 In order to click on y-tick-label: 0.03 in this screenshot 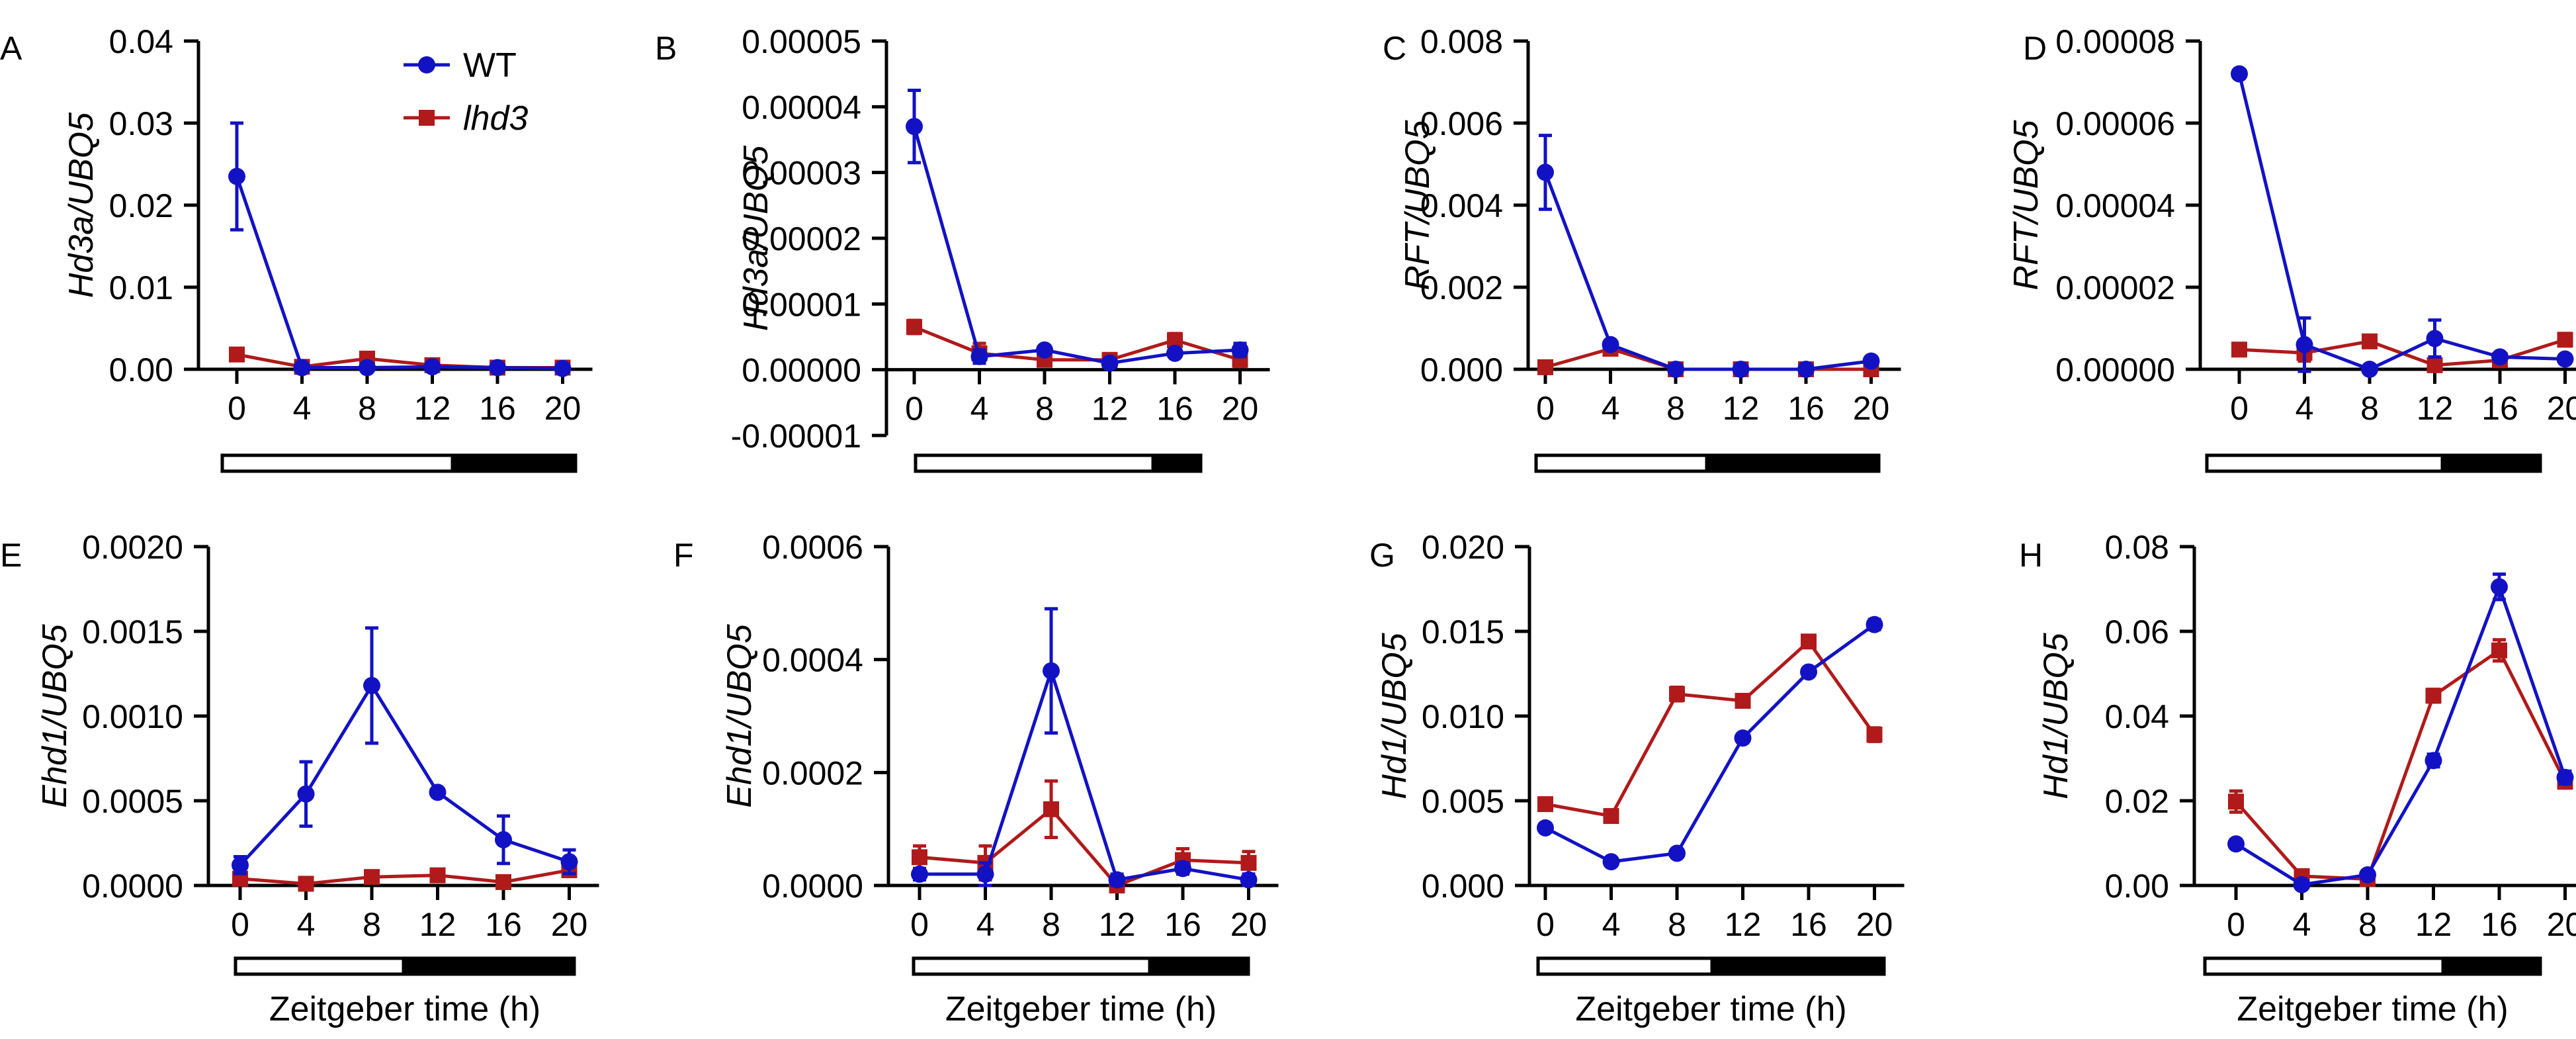, I will do `click(141, 123)`.